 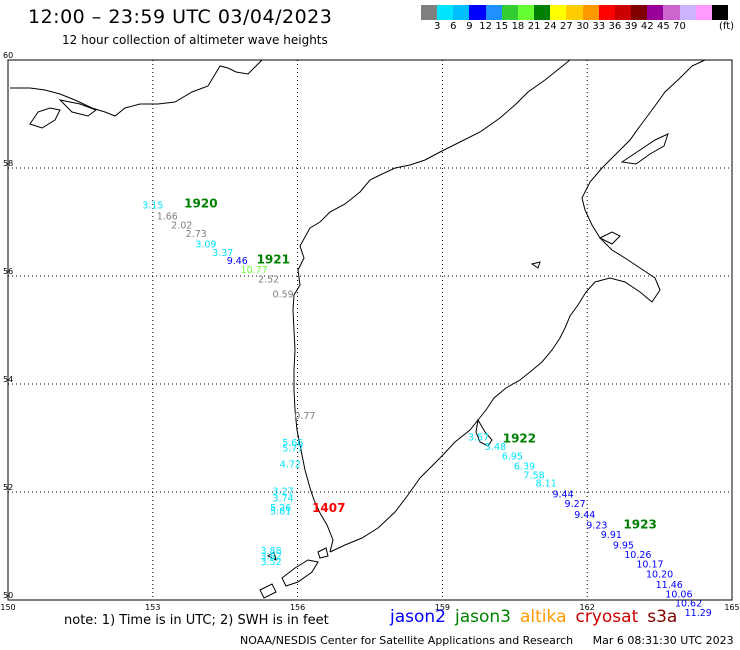 What do you see at coordinates (8, 55) in the screenshot?
I see `latitude-tick-label: 60` at bounding box center [8, 55].